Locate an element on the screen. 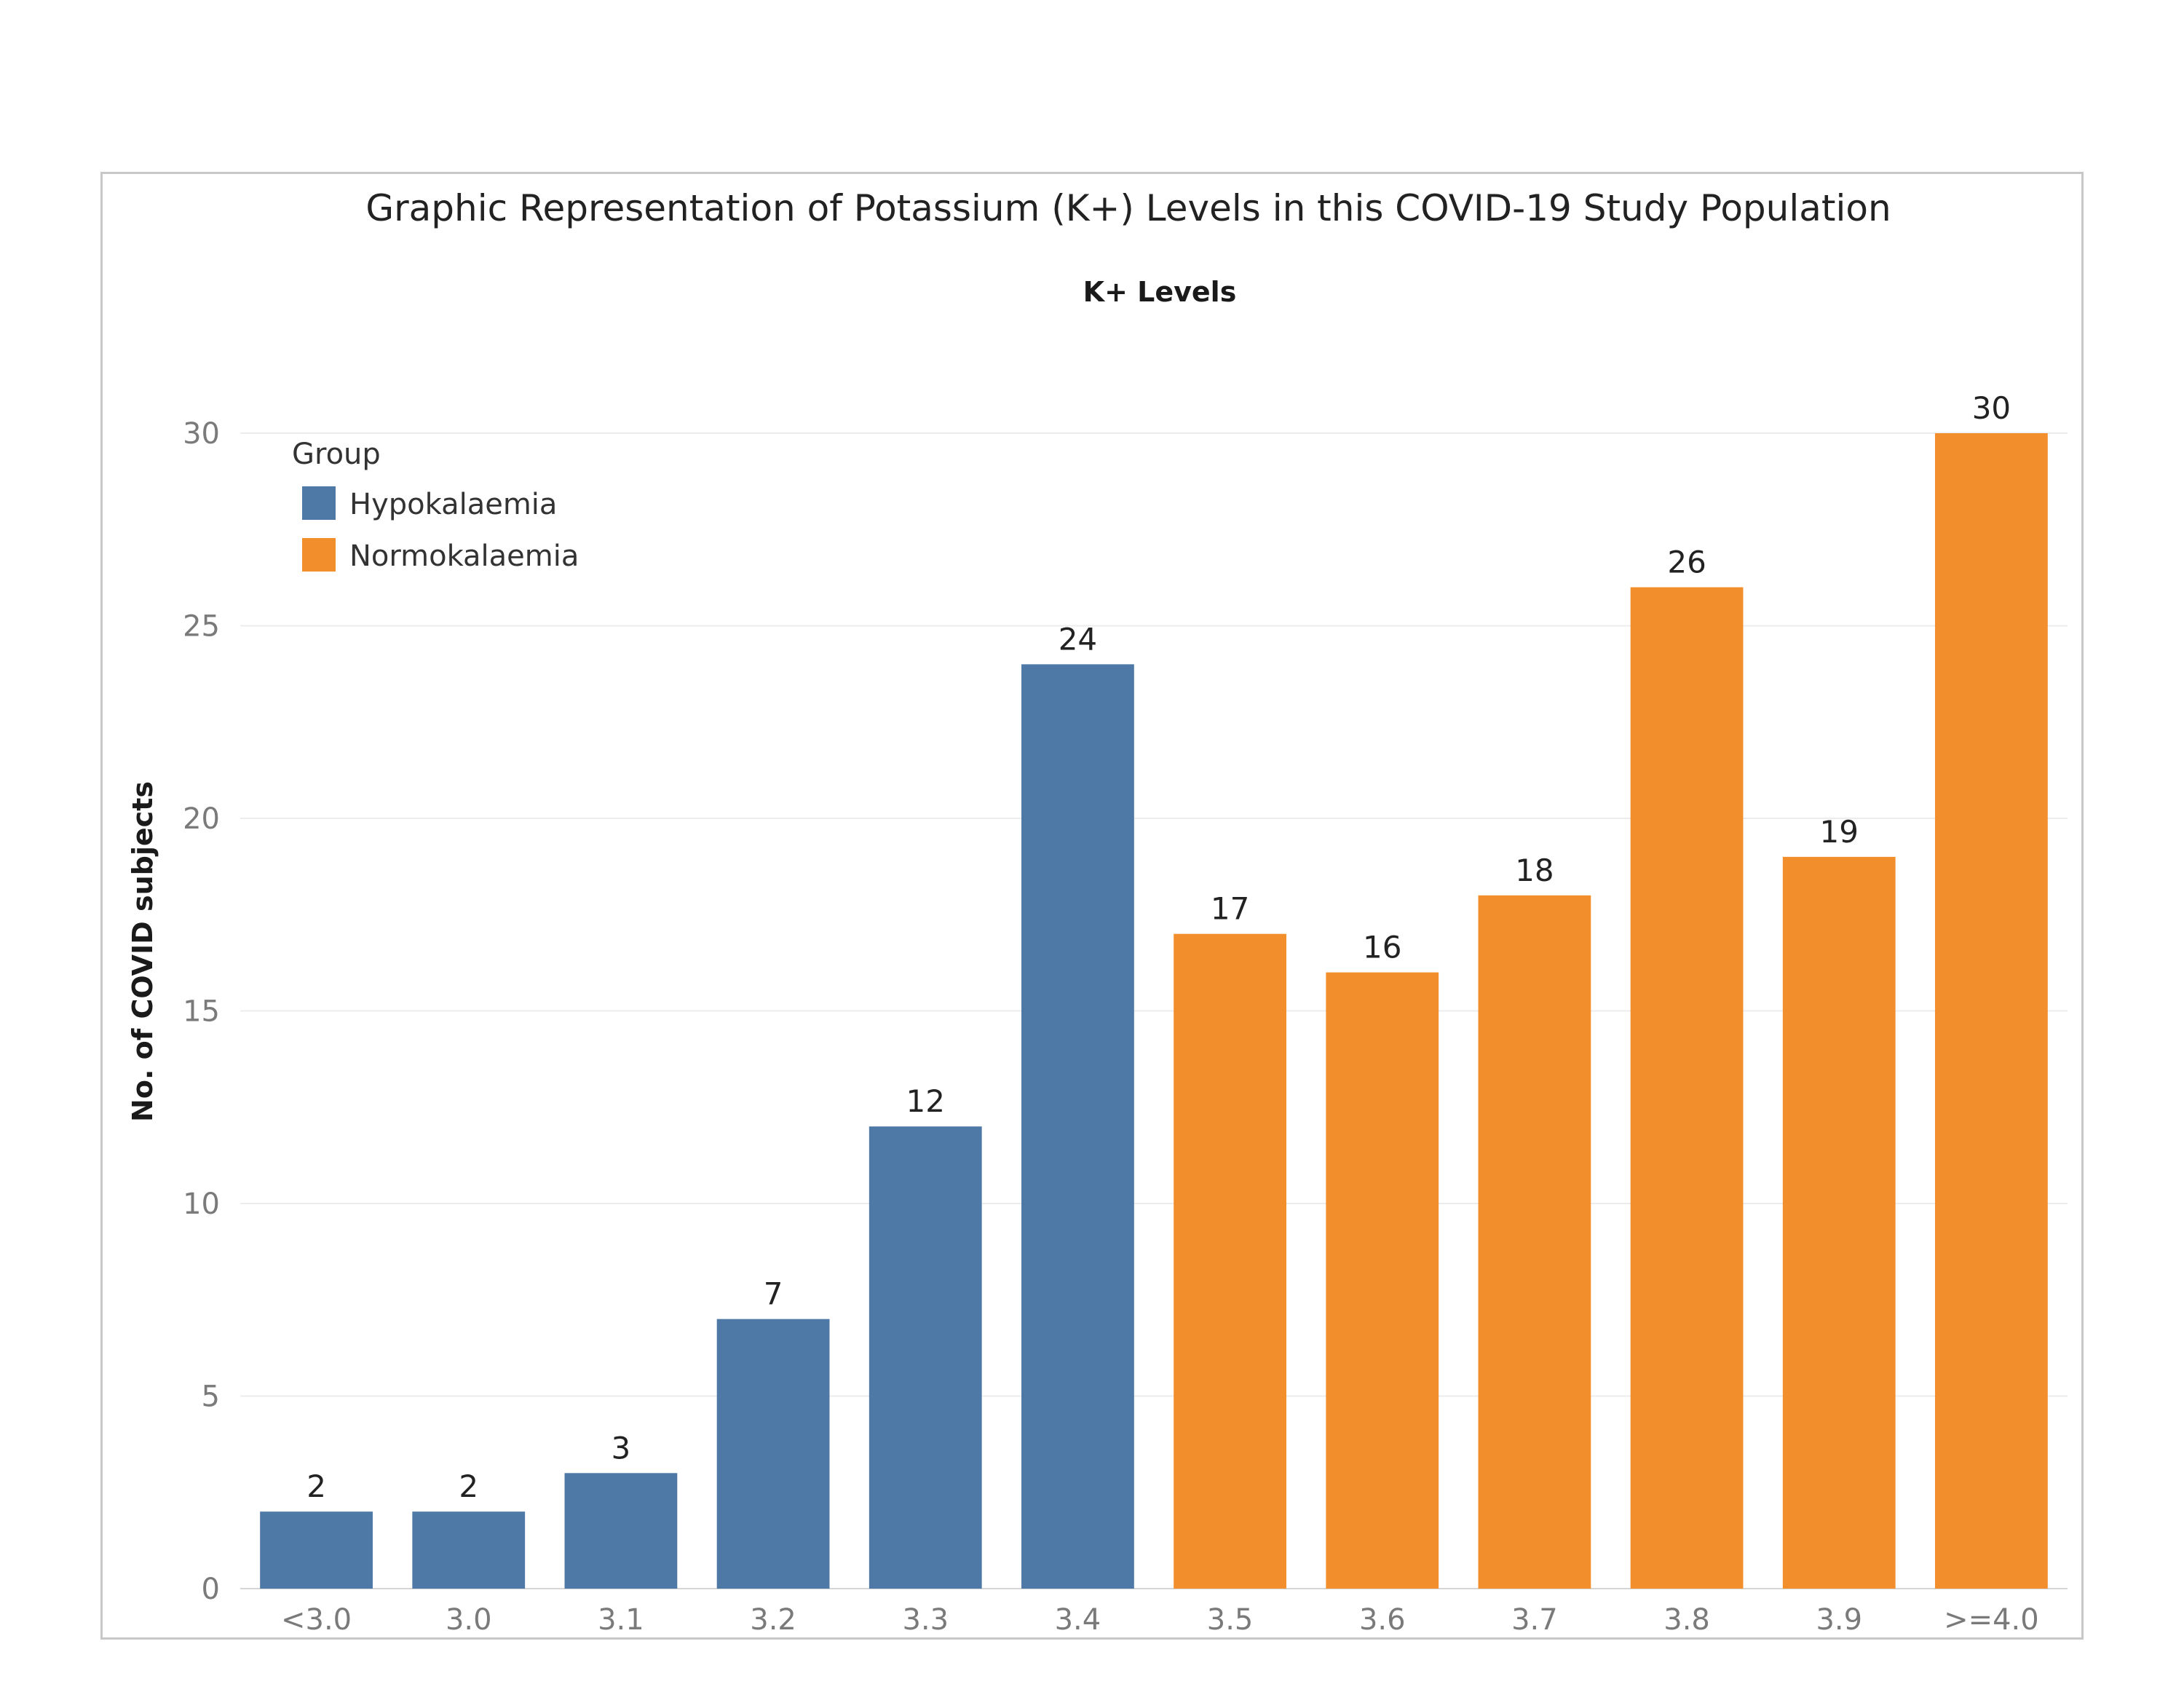 The width and height of the screenshot is (2184, 1684). x-tick-label: 3.4 is located at coordinates (1078, 1620).